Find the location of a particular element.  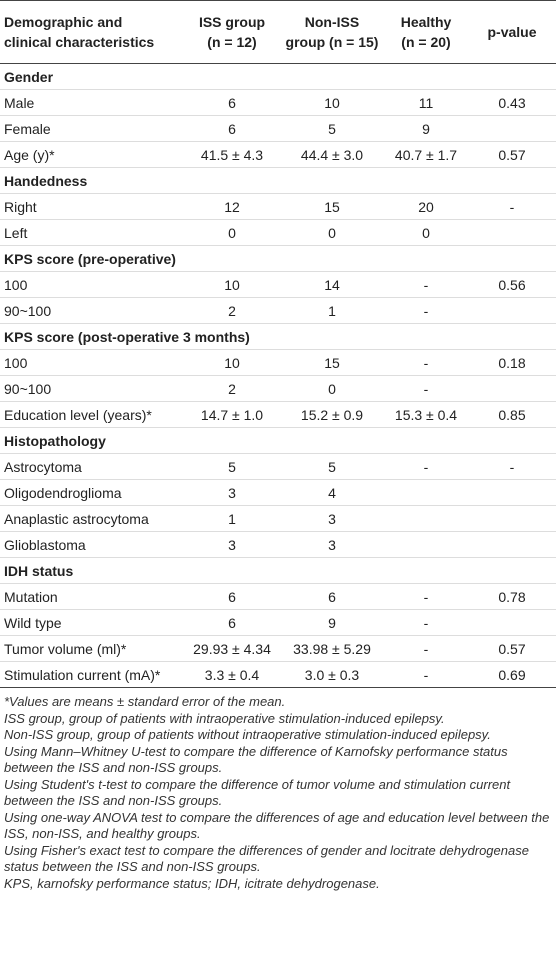

section-row: Histopathology is located at coordinates (278, 440).